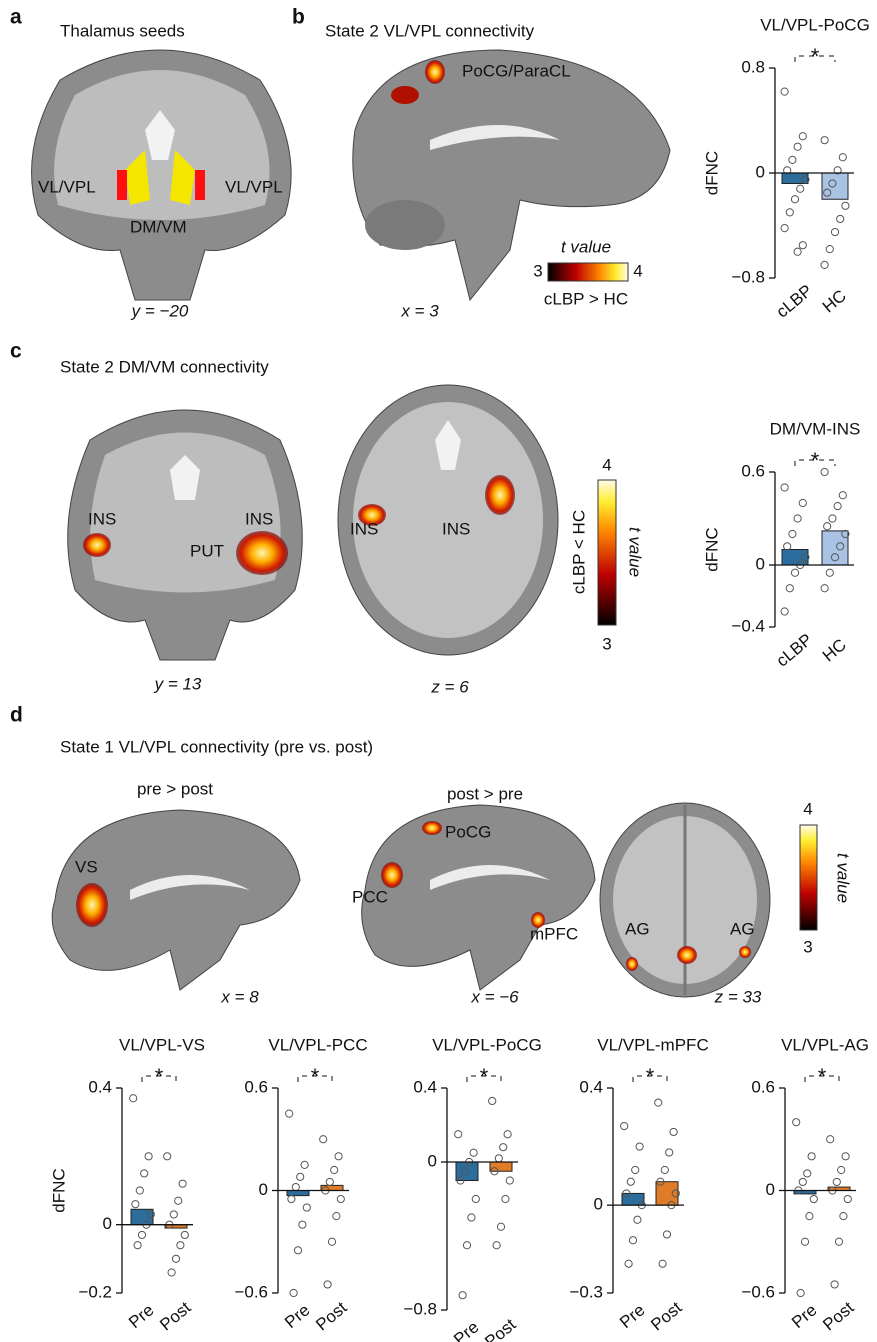 The height and width of the screenshot is (1342, 877). What do you see at coordinates (794, 301) in the screenshot?
I see `x-tick-label: cLBP` at bounding box center [794, 301].